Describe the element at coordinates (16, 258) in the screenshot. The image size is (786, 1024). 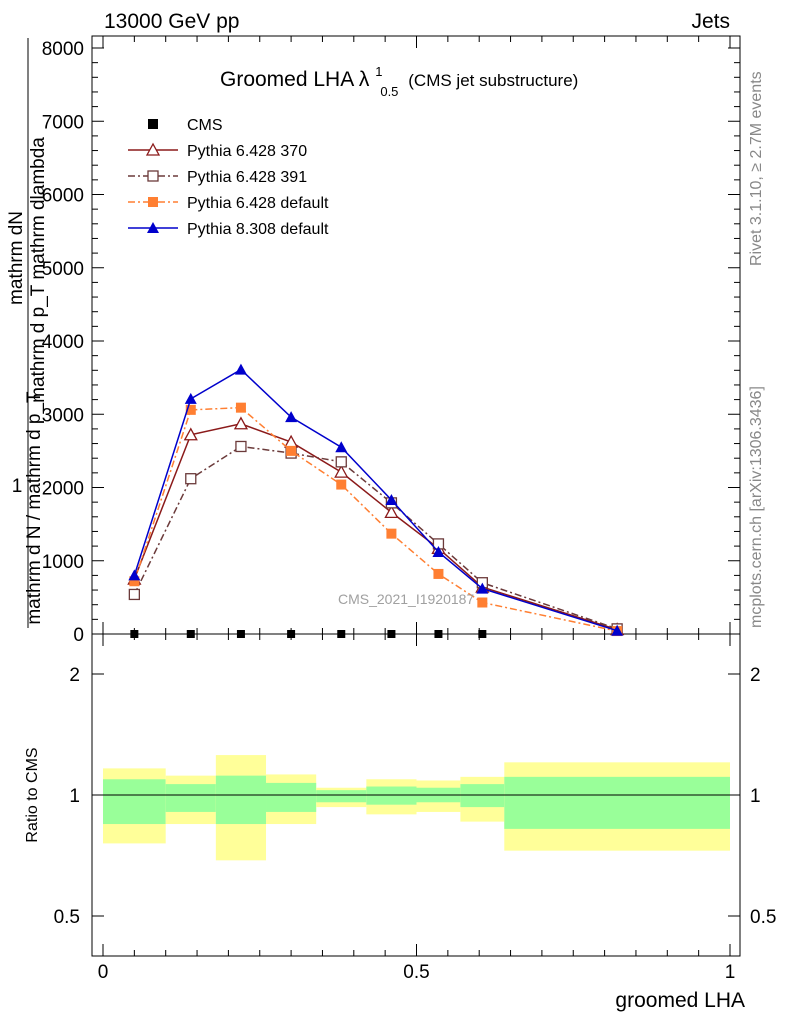
I see `ylabel-top: mathrm dN` at that location.